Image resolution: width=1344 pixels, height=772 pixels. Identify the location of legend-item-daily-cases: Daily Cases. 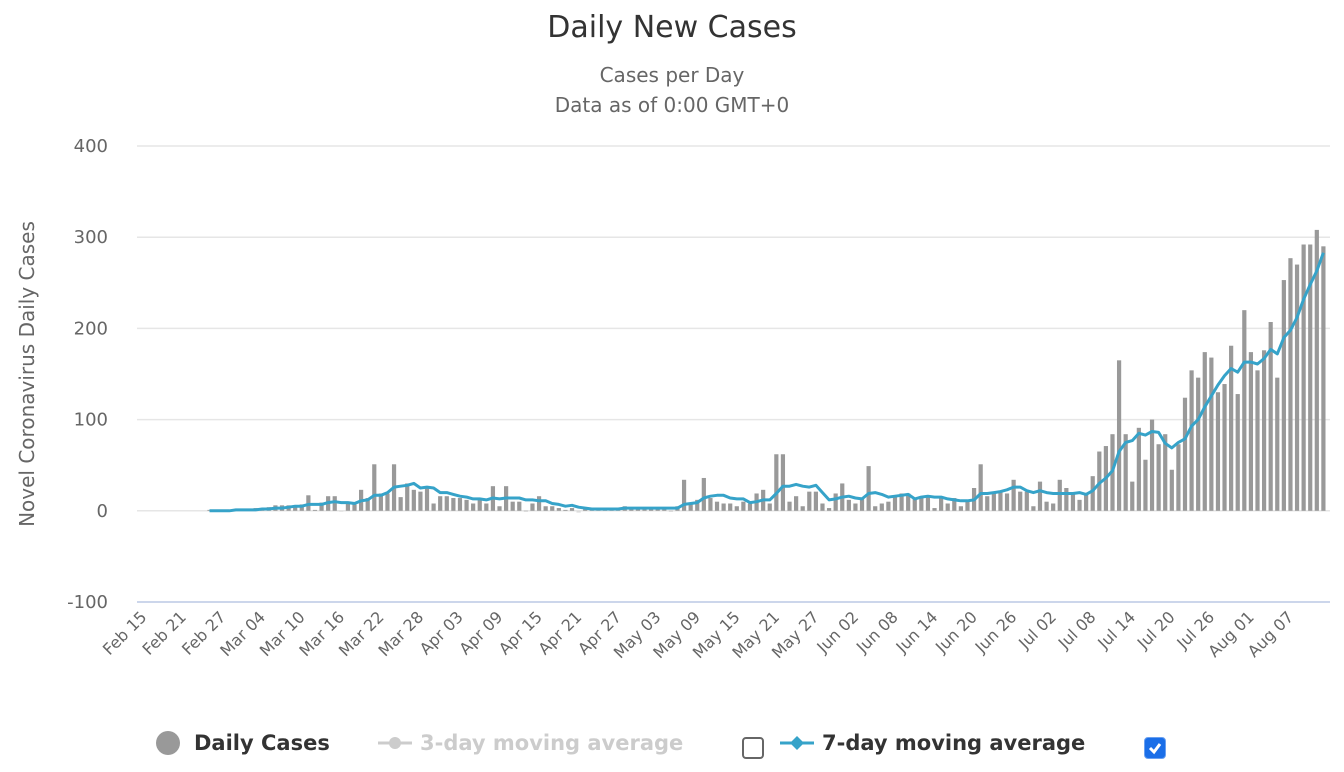
(243, 743).